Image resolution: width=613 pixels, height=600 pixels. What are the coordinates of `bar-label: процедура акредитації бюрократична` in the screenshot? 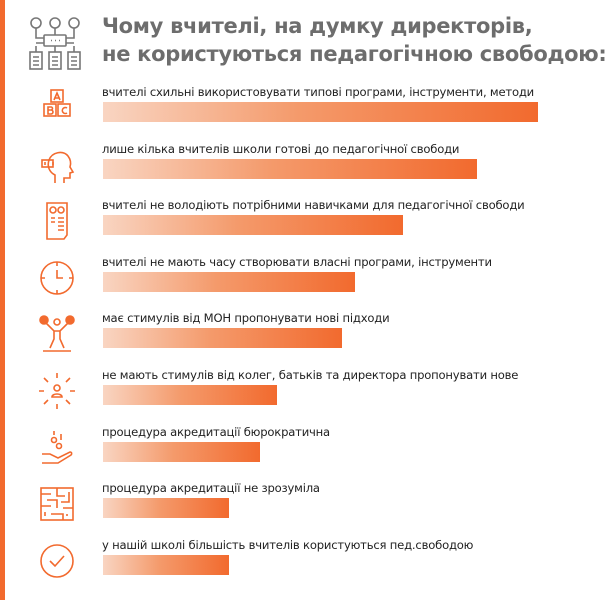 It's located at (216, 431).